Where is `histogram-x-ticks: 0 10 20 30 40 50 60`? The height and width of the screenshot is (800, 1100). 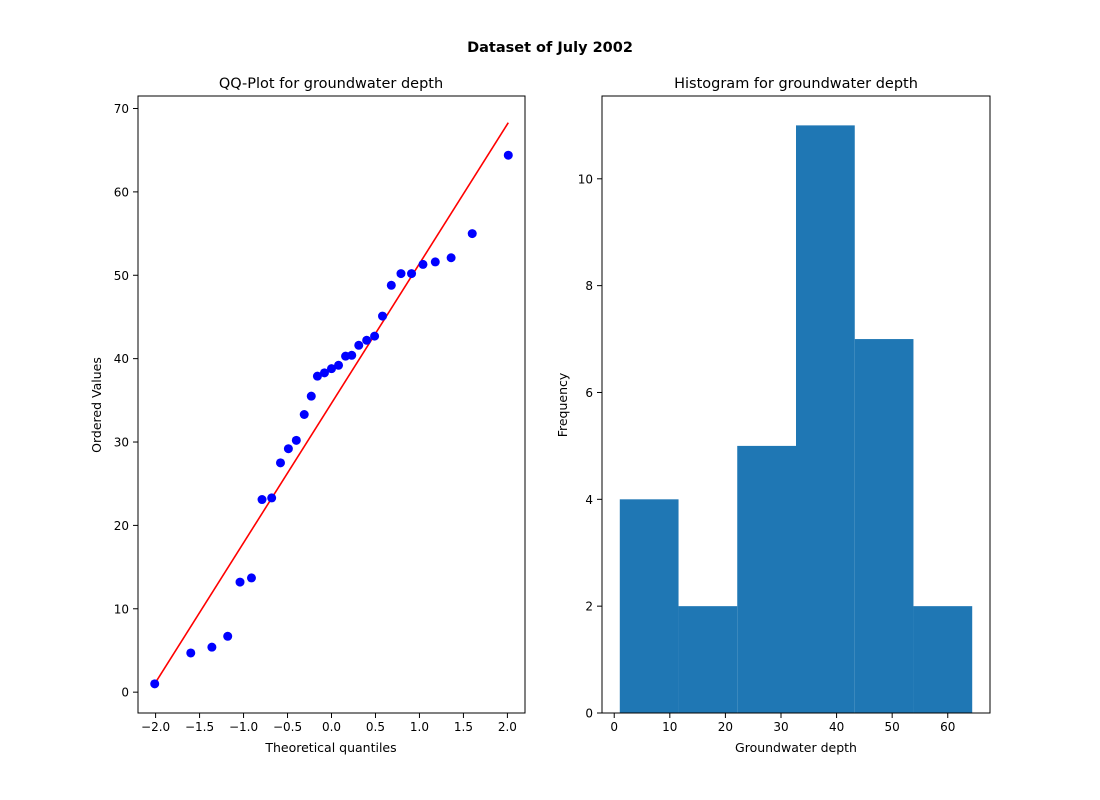
histogram-x-ticks: 0 10 20 30 40 50 60 is located at coordinates (782, 723).